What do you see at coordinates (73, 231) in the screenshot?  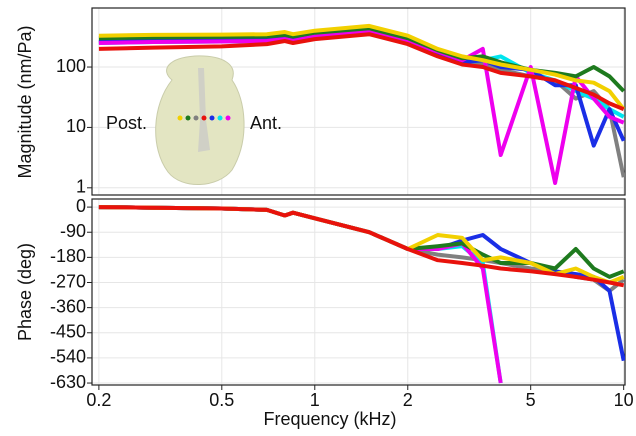 I see `y-tick-label: -90` at bounding box center [73, 231].